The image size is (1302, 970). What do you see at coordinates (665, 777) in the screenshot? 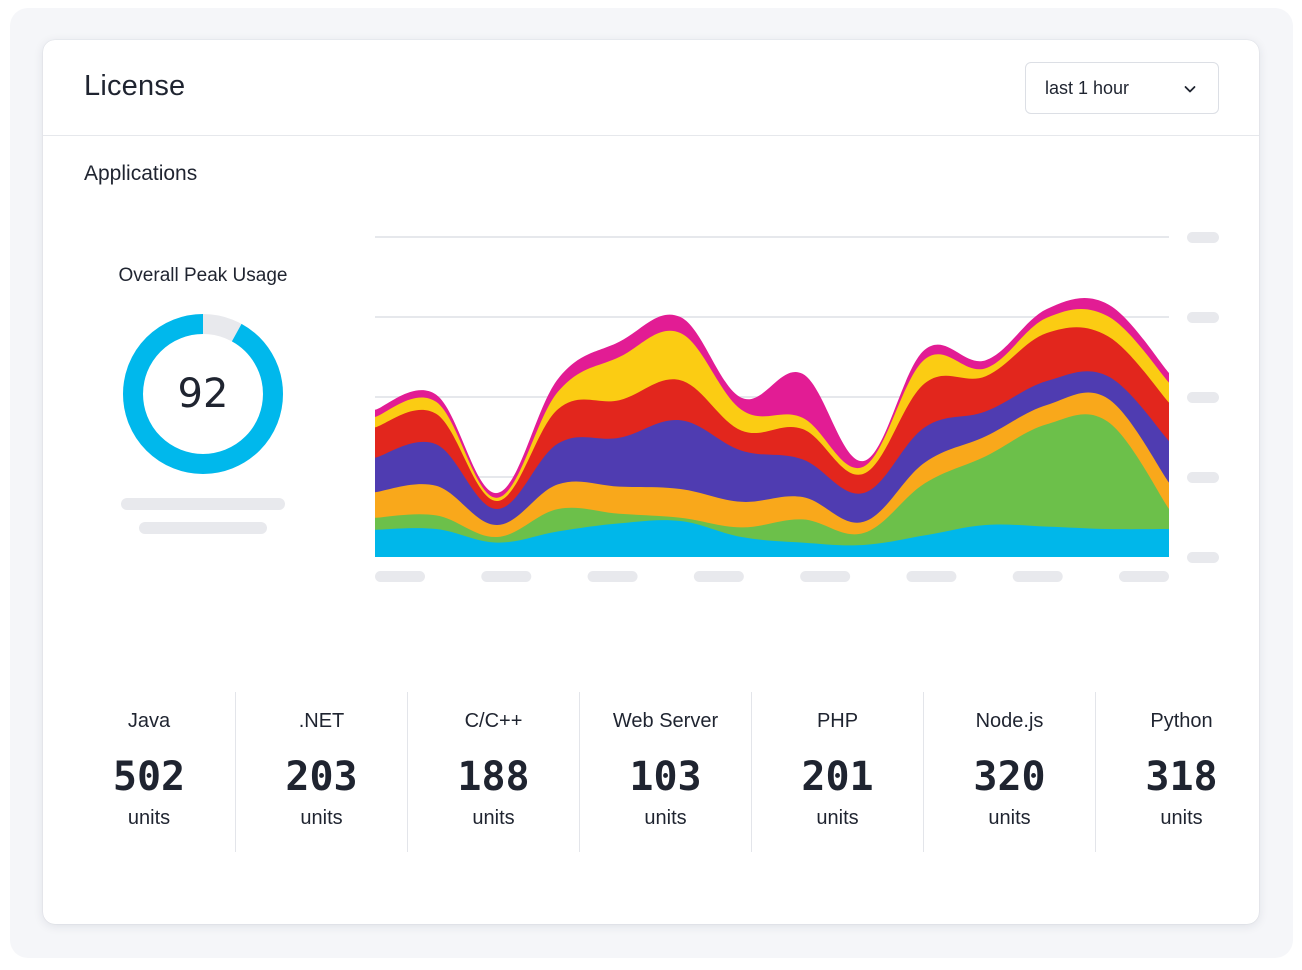
I see `stat-value: 103` at bounding box center [665, 777].